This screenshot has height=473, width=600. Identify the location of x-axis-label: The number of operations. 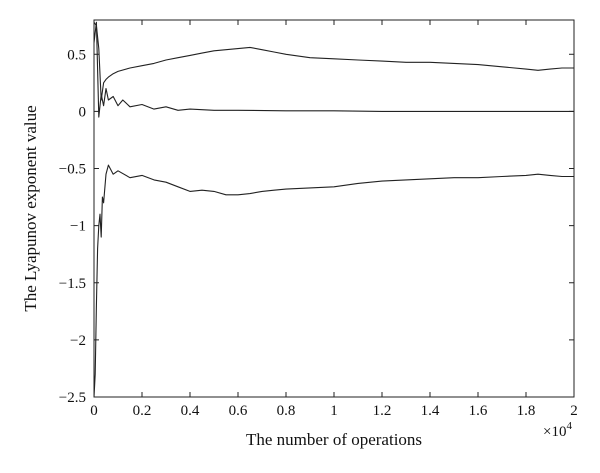
(334, 439).